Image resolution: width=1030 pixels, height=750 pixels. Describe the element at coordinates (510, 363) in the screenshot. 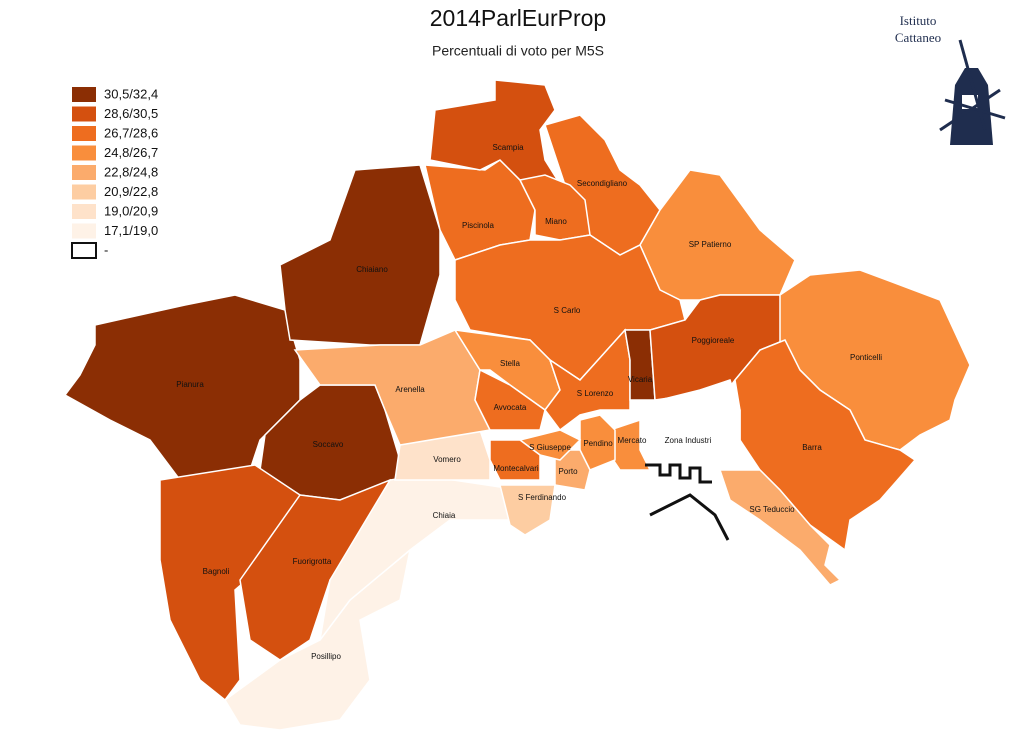

I see `district-label: Stella` at that location.